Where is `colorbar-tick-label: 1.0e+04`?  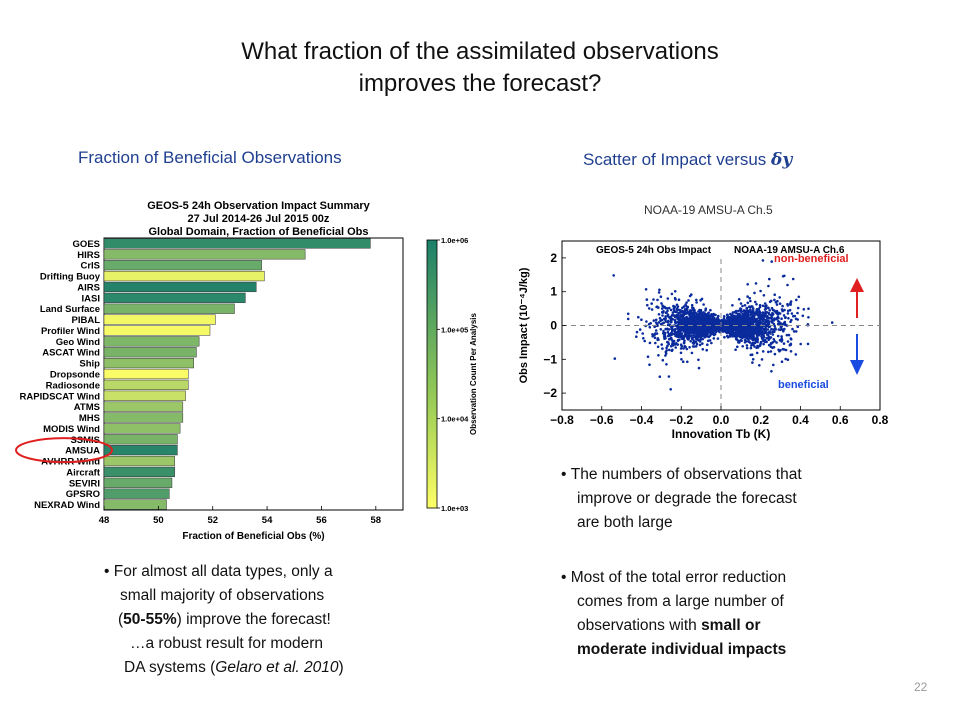
colorbar-tick-label: 1.0e+04 is located at coordinates (455, 419).